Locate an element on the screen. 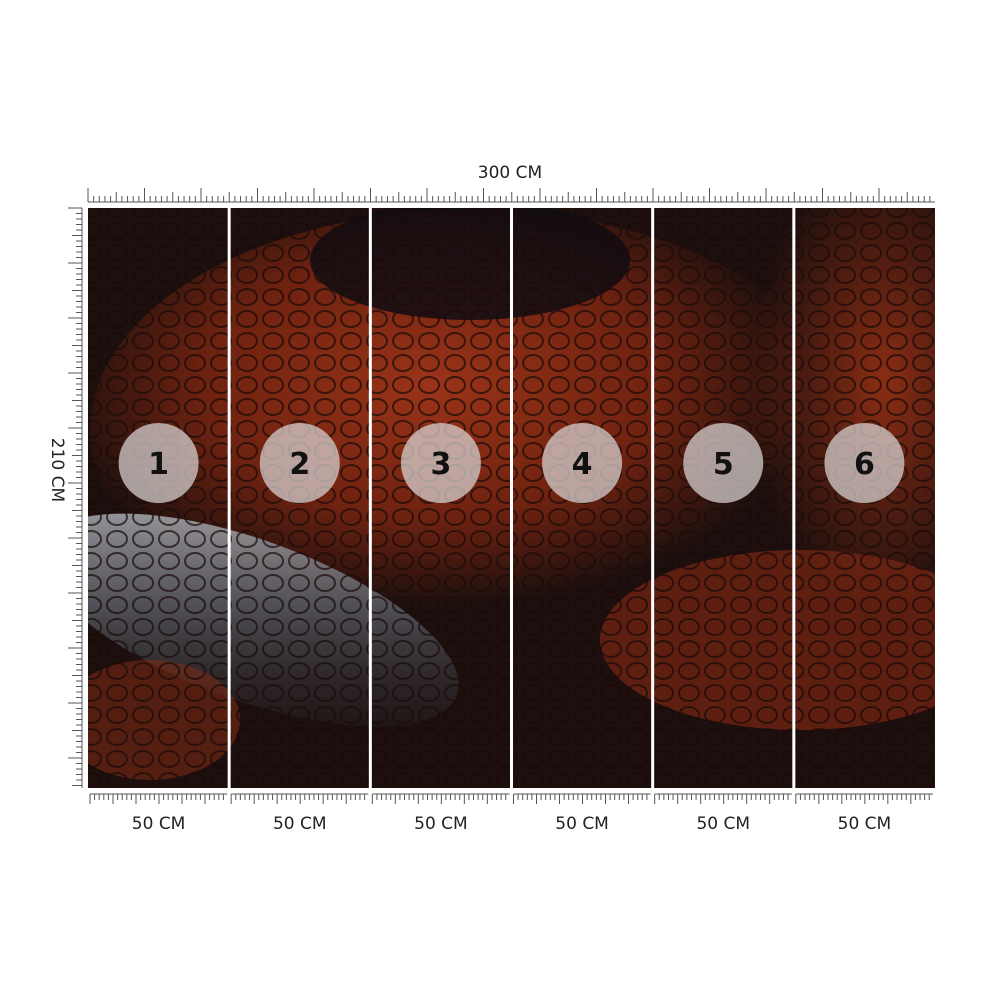 The height and width of the screenshot is (1000, 1000). panel-number: 5 is located at coordinates (723, 464).